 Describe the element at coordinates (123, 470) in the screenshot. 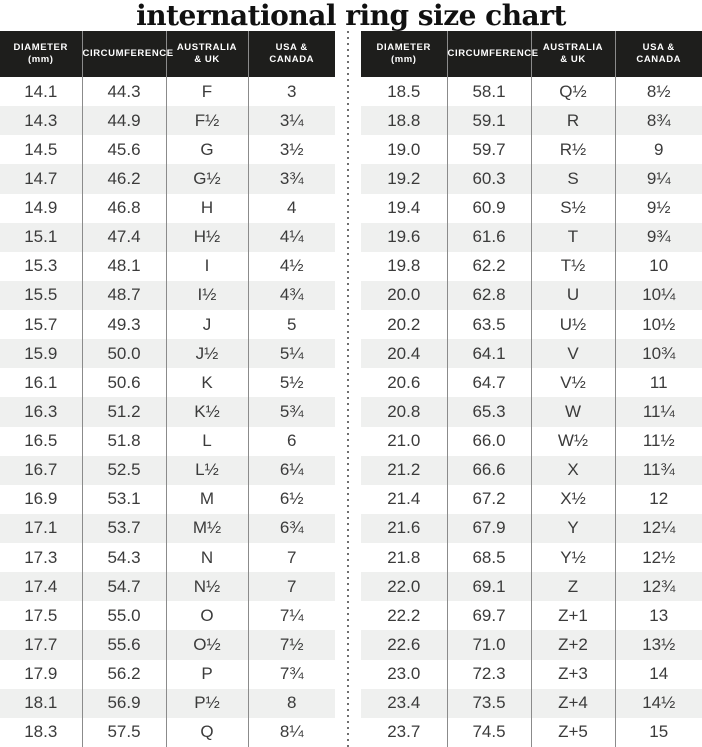

I see `cell: 52.5` at that location.